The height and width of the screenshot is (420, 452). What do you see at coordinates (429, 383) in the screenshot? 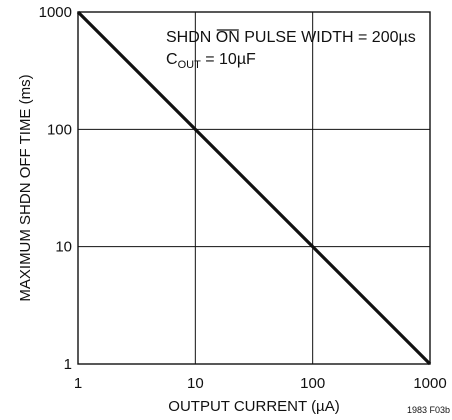
I see `x-tick-label: 1000` at bounding box center [429, 383].